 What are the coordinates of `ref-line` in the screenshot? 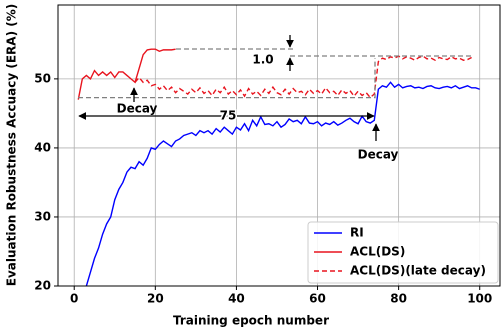 It's located at (227, 78).